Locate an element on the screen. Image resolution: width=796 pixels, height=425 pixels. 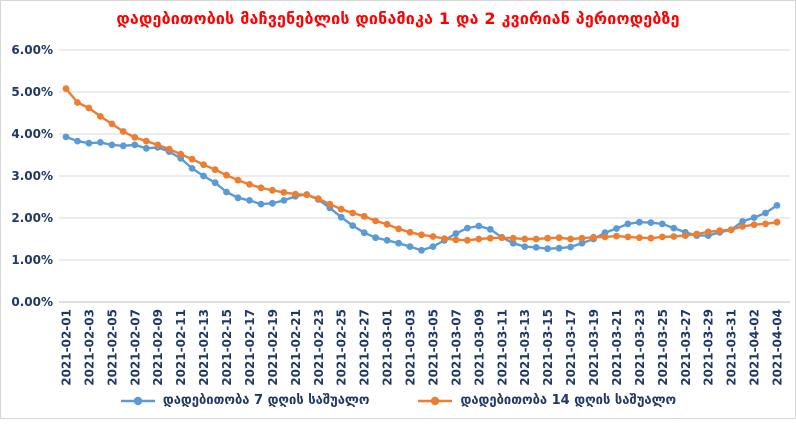
x-tick-label: 2021-02-27 is located at coordinates (365, 347).